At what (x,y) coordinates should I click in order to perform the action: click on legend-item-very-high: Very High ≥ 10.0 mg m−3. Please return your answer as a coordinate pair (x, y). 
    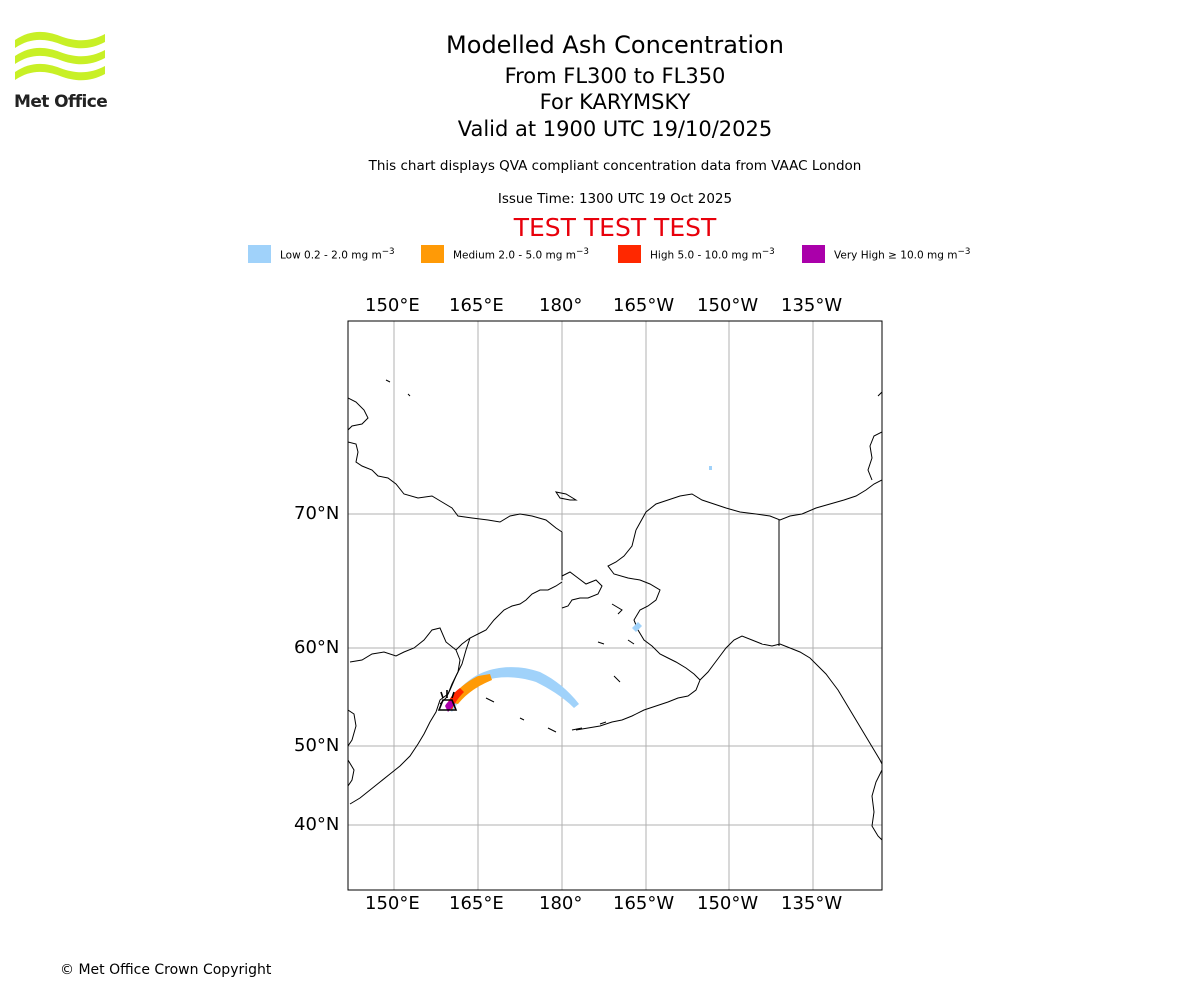
    Looking at the image, I should click on (886, 254).